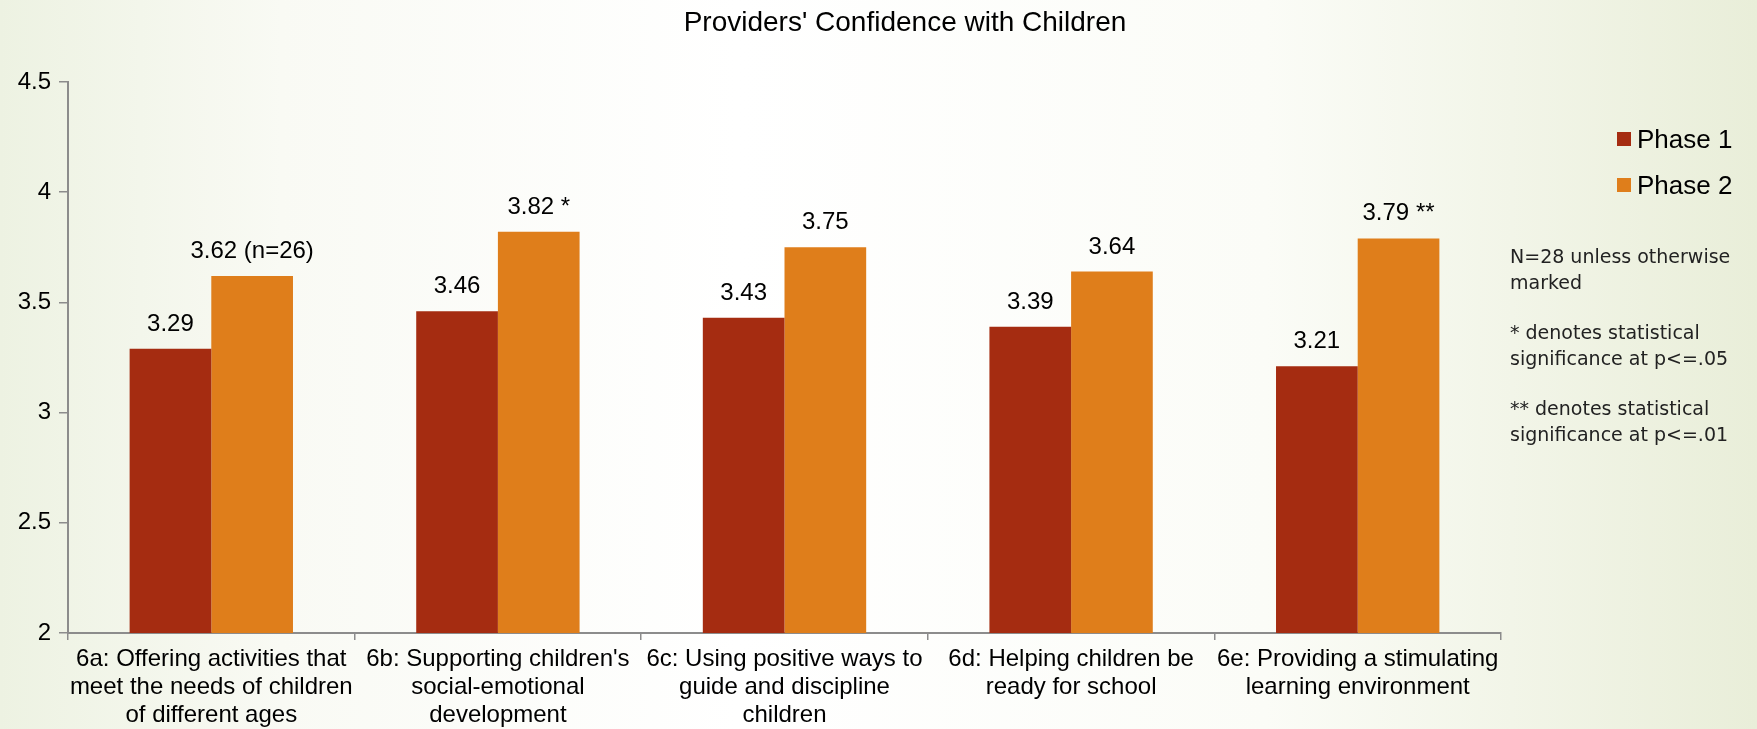  I want to click on legend-label: Phase 1, so click(1685, 139).